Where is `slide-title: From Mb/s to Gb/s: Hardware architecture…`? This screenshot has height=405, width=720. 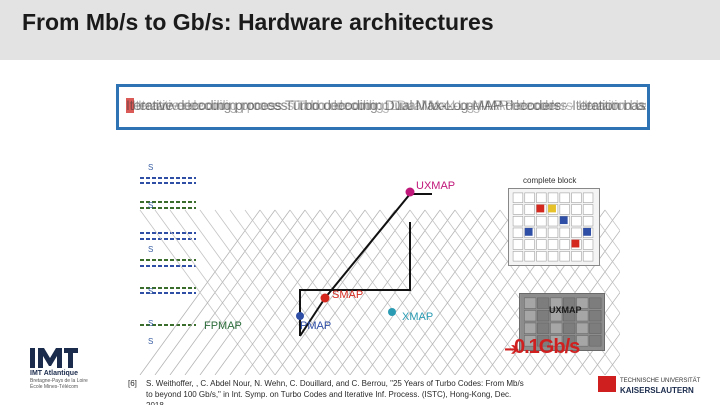
slide-title: From Mb/s to Gb/s: Hardware architecture… is located at coordinates (258, 22).